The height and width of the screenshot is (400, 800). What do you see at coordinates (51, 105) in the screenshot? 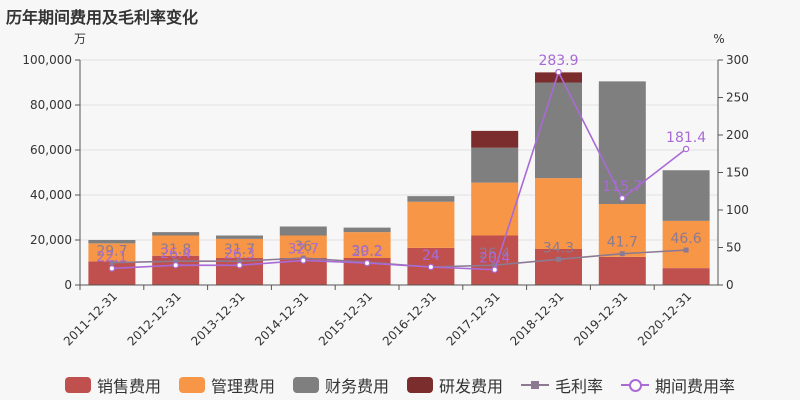
I see `left-tick-label: 80,000` at bounding box center [51, 105].